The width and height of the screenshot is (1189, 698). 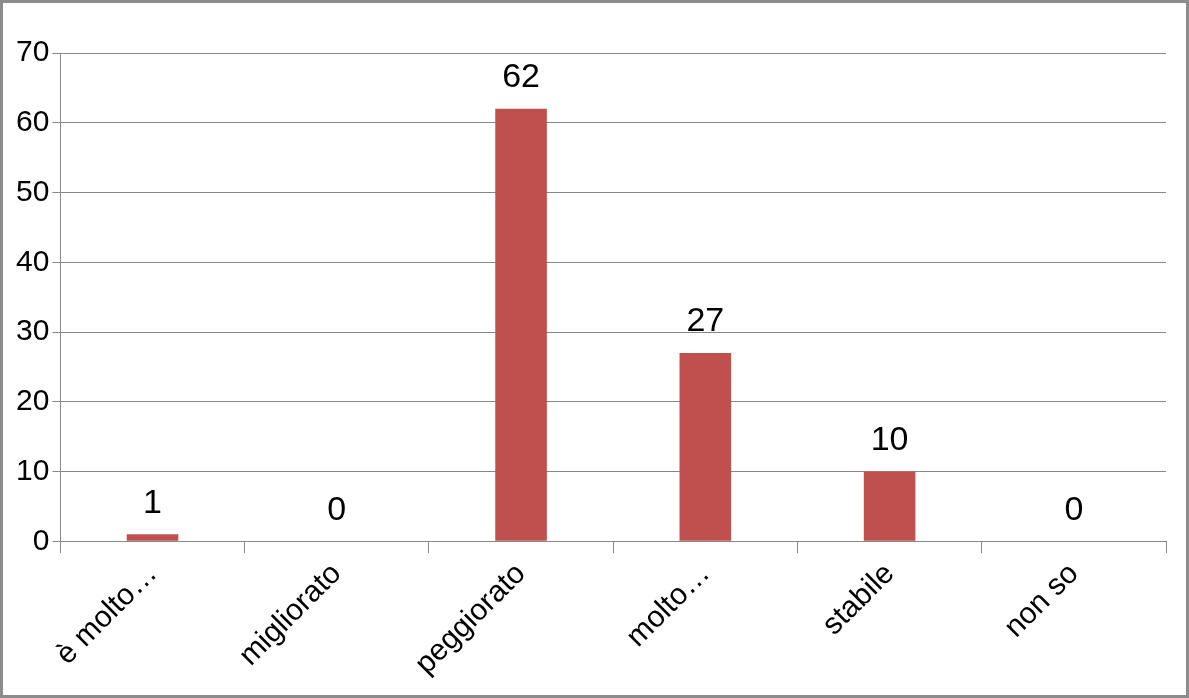 I want to click on data-label: 1, so click(x=152, y=500).